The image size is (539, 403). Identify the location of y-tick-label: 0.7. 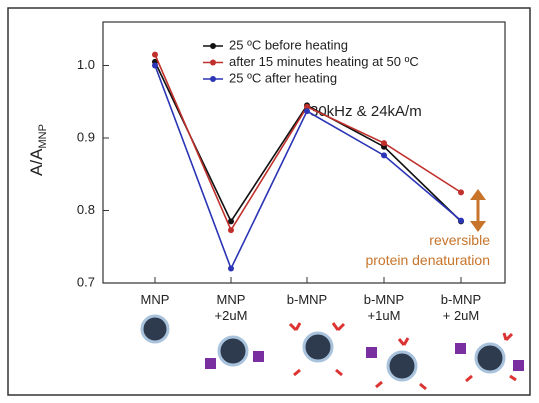
(86, 281).